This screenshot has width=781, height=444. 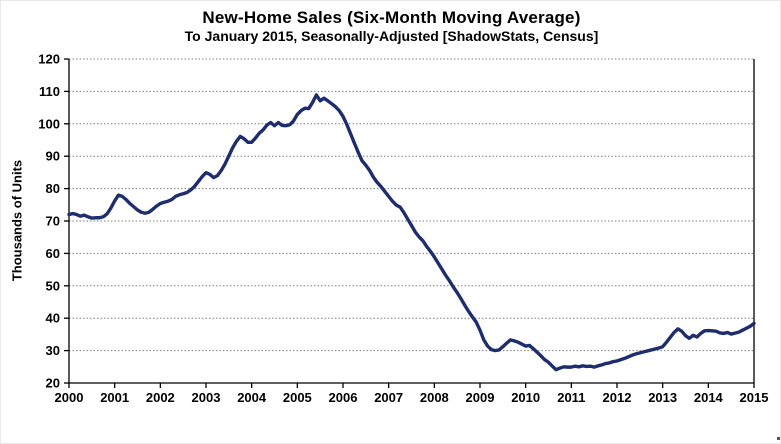 What do you see at coordinates (53, 188) in the screenshot?
I see `y-tick-label: 80` at bounding box center [53, 188].